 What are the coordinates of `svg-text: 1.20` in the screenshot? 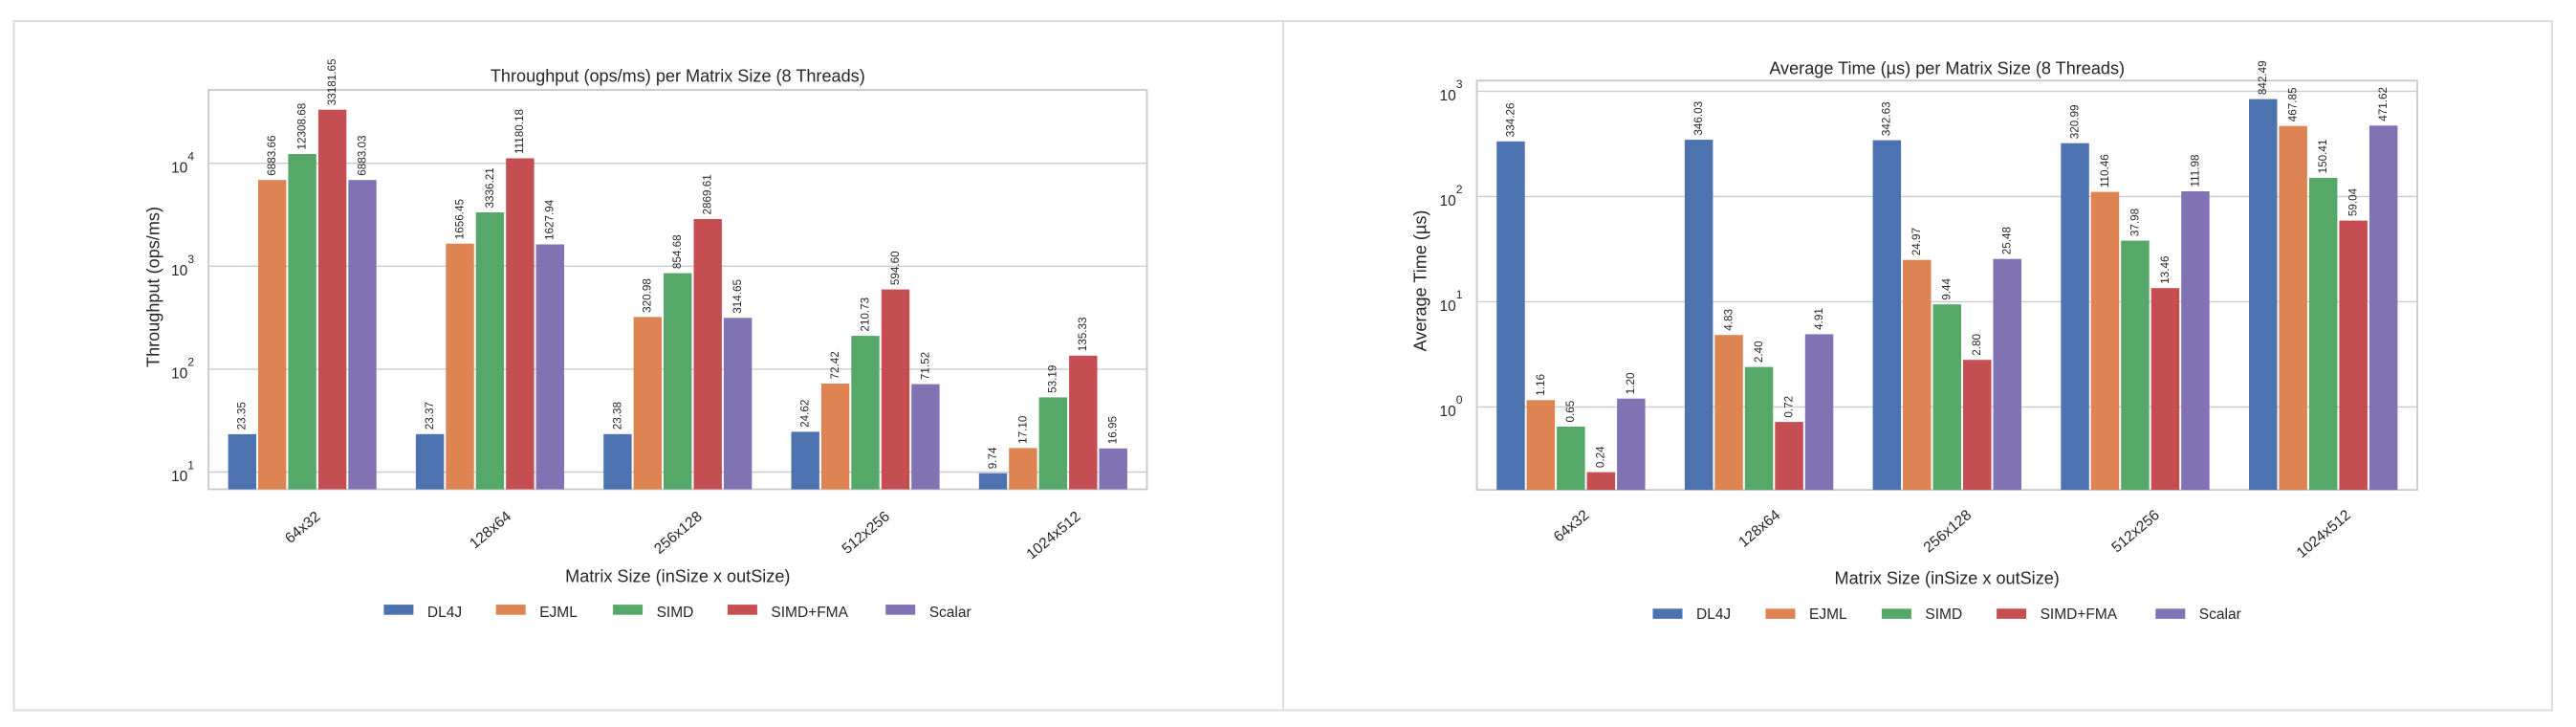 It's located at (1631, 383).